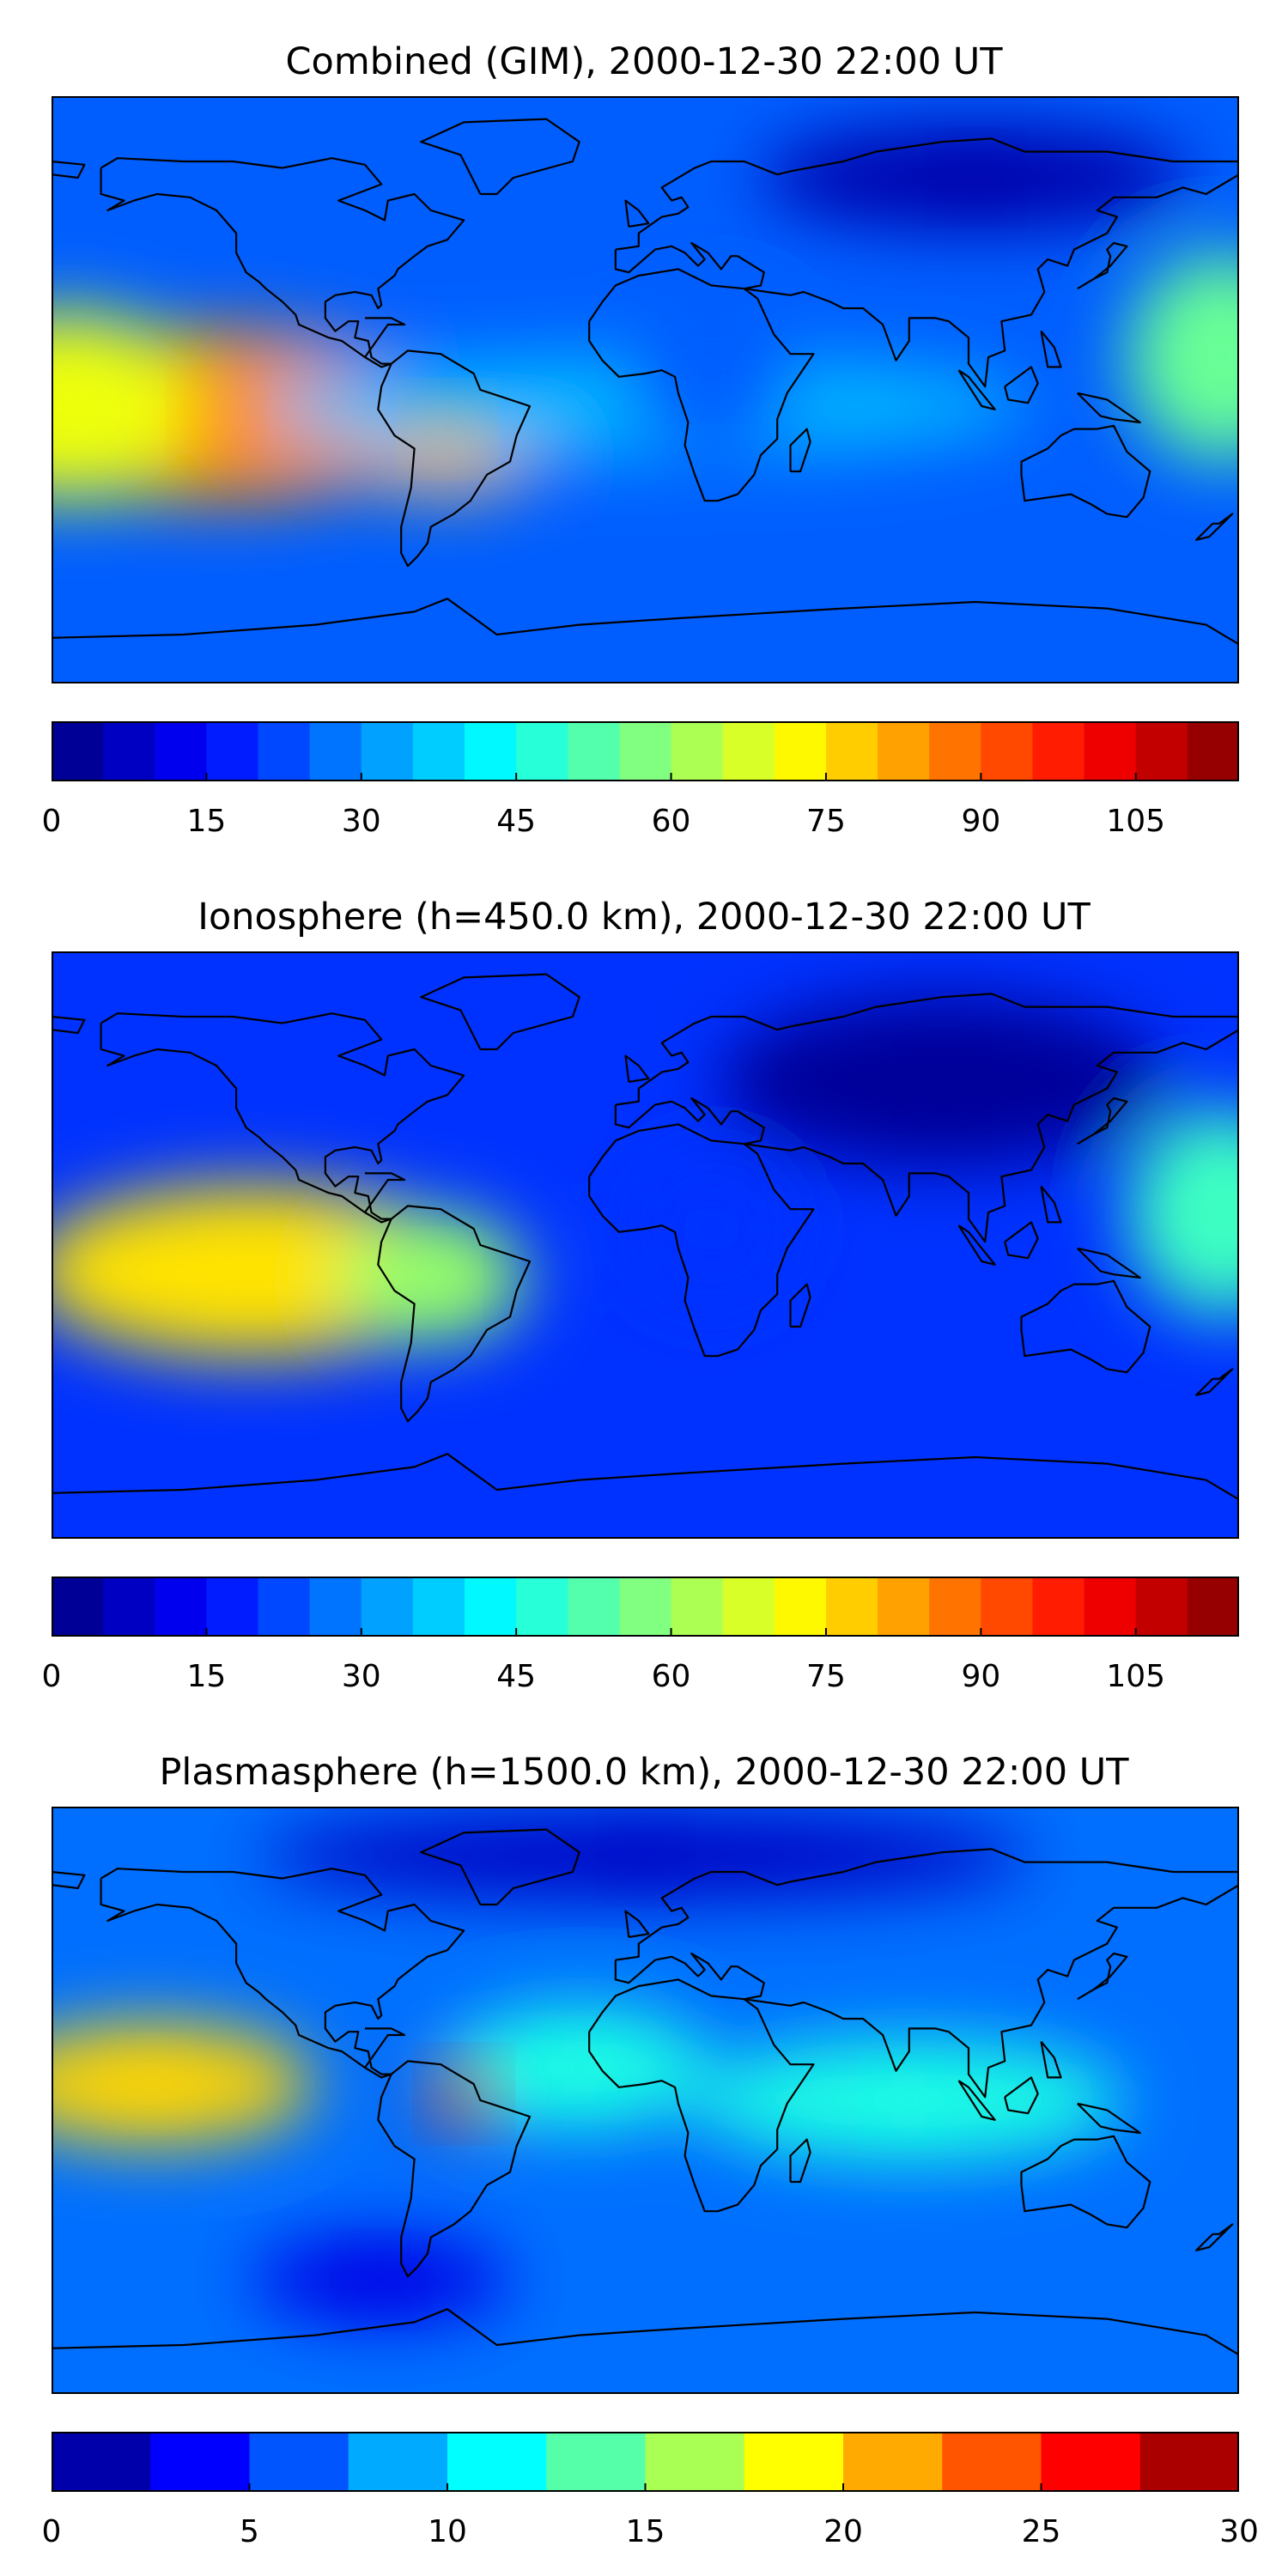  What do you see at coordinates (644, 61) in the screenshot?
I see `panel-title-combined: Combined (GIM), 2000-12-30 22:00 UT` at bounding box center [644, 61].